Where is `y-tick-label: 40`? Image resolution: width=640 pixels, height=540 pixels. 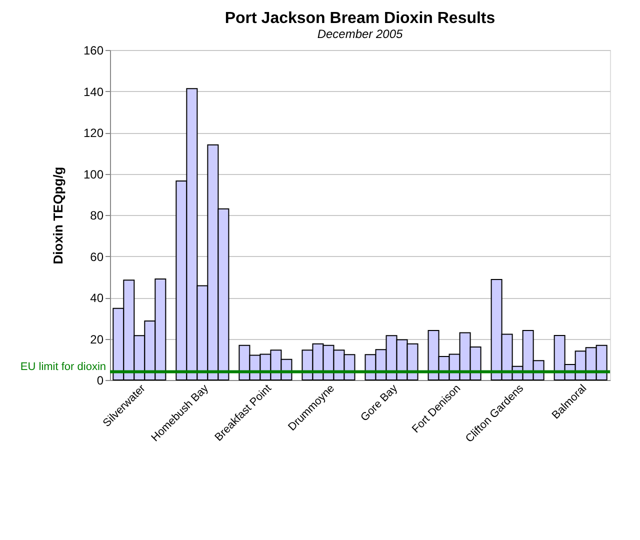 y-tick-label: 40 is located at coordinates (97, 298).